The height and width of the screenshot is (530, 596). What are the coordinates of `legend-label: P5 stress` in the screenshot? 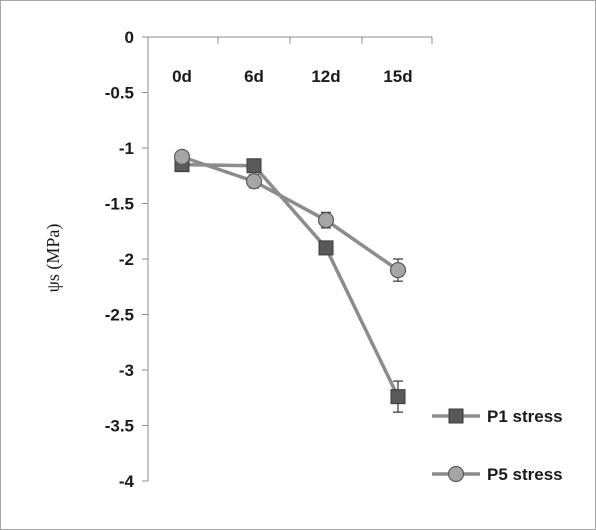 It's located at (525, 474).